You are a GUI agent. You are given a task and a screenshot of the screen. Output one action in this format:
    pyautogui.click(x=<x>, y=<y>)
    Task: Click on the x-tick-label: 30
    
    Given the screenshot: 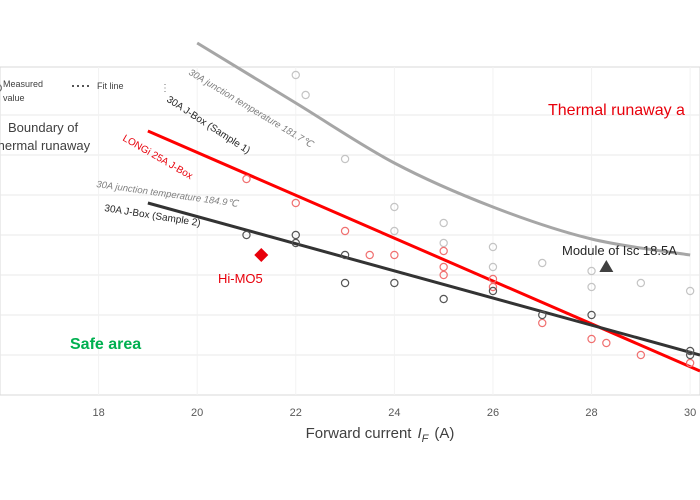 What is the action you would take?
    pyautogui.click(x=690, y=413)
    